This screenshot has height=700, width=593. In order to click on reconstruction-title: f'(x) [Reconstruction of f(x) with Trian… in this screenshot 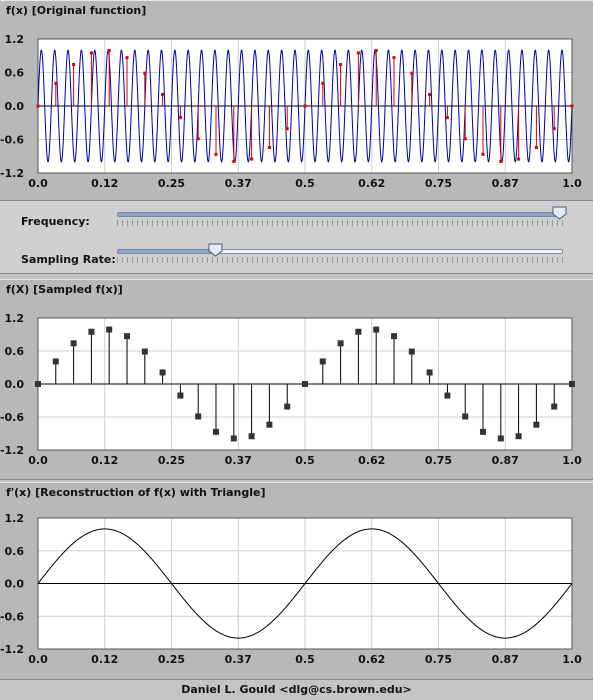, I will do `click(136, 492)`.